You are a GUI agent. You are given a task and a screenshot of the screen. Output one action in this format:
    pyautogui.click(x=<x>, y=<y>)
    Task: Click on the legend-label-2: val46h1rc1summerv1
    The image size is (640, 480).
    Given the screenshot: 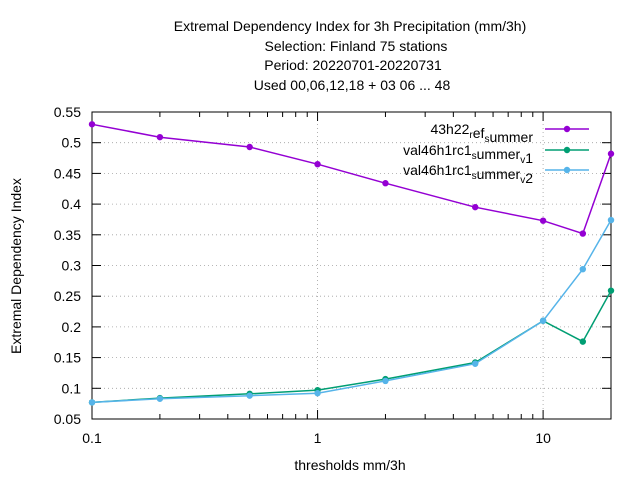 What is the action you would take?
    pyautogui.click(x=468, y=154)
    